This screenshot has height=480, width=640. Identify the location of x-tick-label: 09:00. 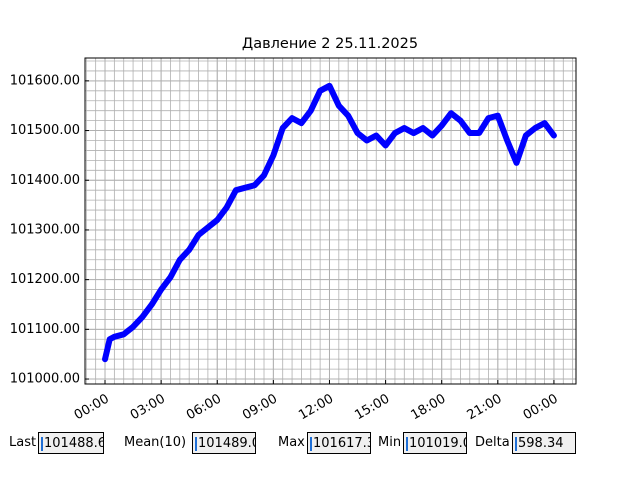
(260, 408).